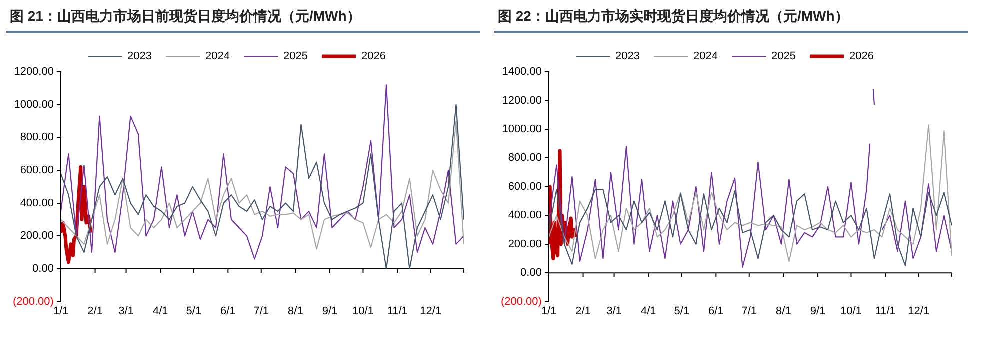 This screenshot has width=988, height=340. Describe the element at coordinates (522, 72) in the screenshot. I see `y-tick-label: 1400.00` at that location.